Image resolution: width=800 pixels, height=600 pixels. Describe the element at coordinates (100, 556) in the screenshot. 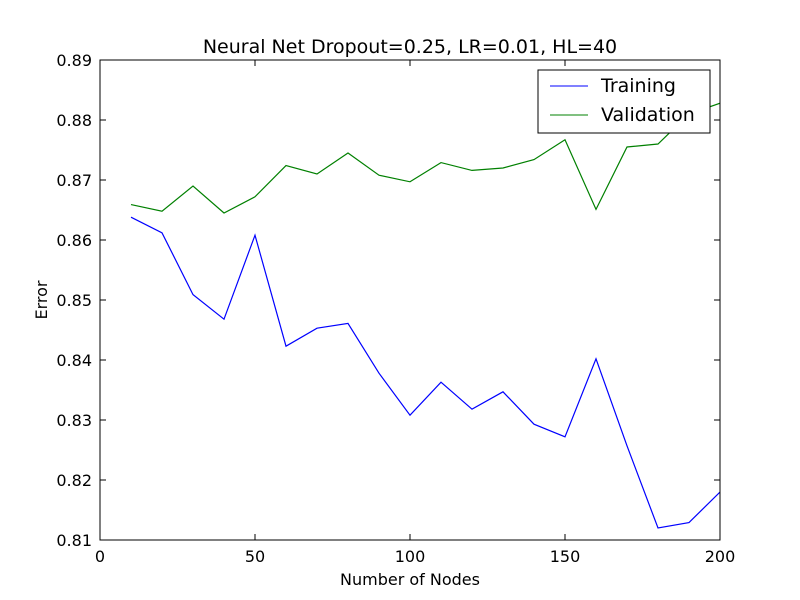

I see `x-tick-label: 0` at that location.